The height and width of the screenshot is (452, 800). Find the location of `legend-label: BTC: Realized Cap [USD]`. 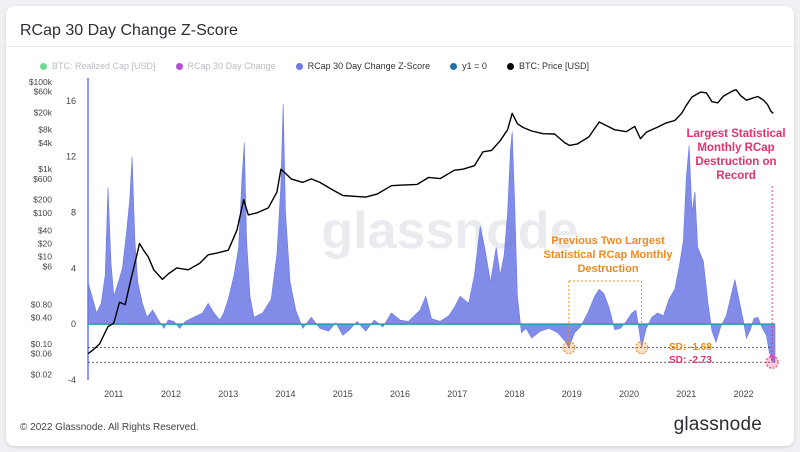

legend-label: BTC: Realized Cap [USD] is located at coordinates (104, 66).